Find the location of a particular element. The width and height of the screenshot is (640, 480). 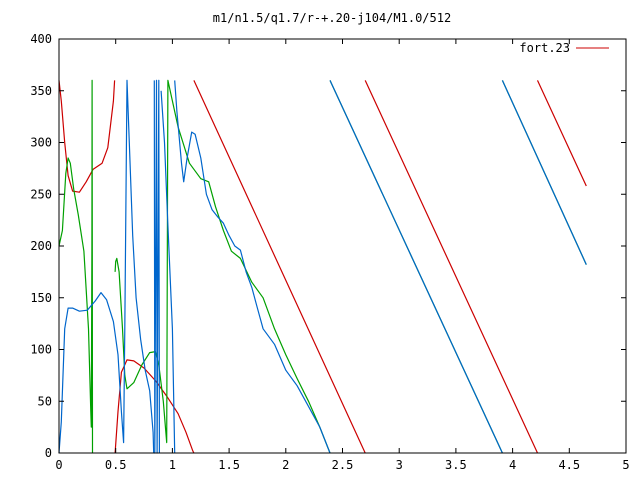

x-tick-label: 5 is located at coordinates (625, 465).